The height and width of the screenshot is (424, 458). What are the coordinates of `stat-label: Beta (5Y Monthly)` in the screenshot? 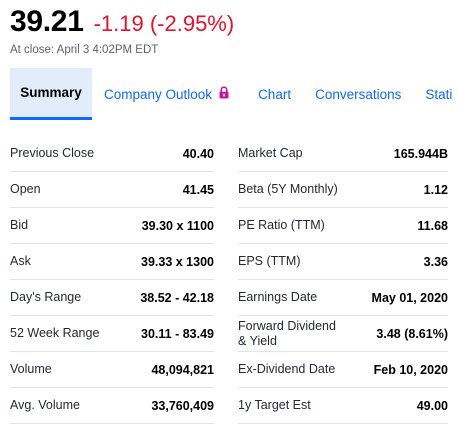 It's located at (288, 189).